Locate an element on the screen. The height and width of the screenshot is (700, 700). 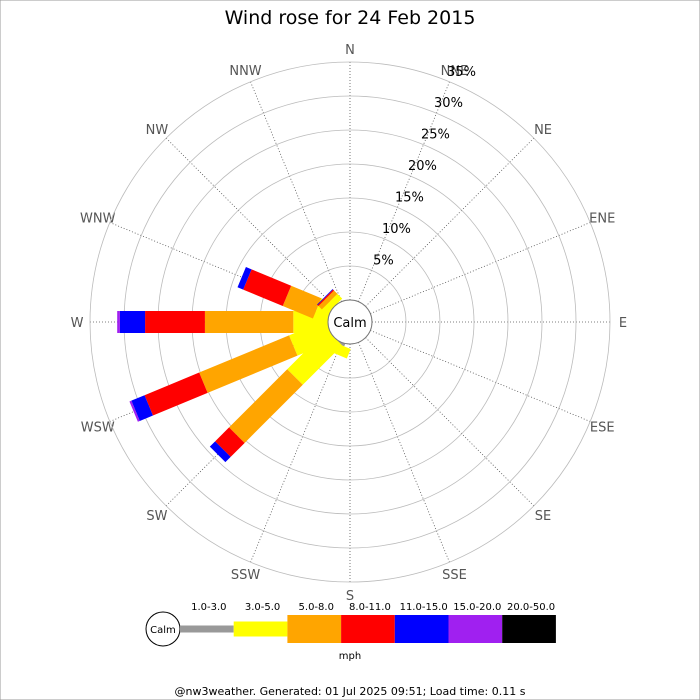
direction-label: N is located at coordinates (350, 50).